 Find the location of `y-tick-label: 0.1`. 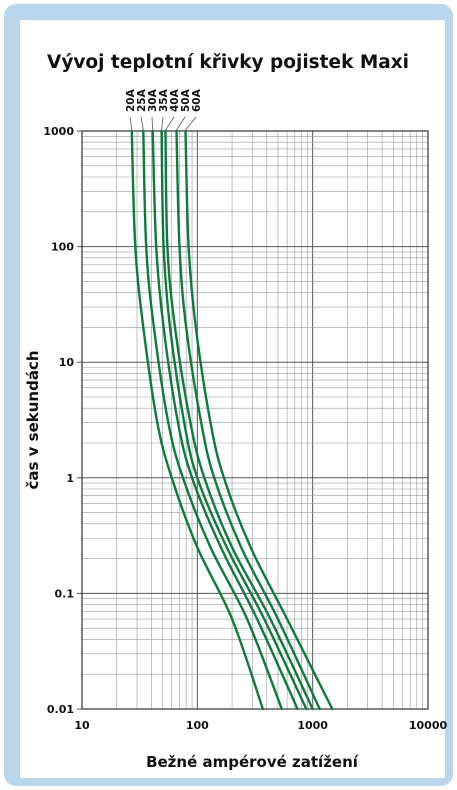

y-tick-label: 0.1 is located at coordinates (65, 593).